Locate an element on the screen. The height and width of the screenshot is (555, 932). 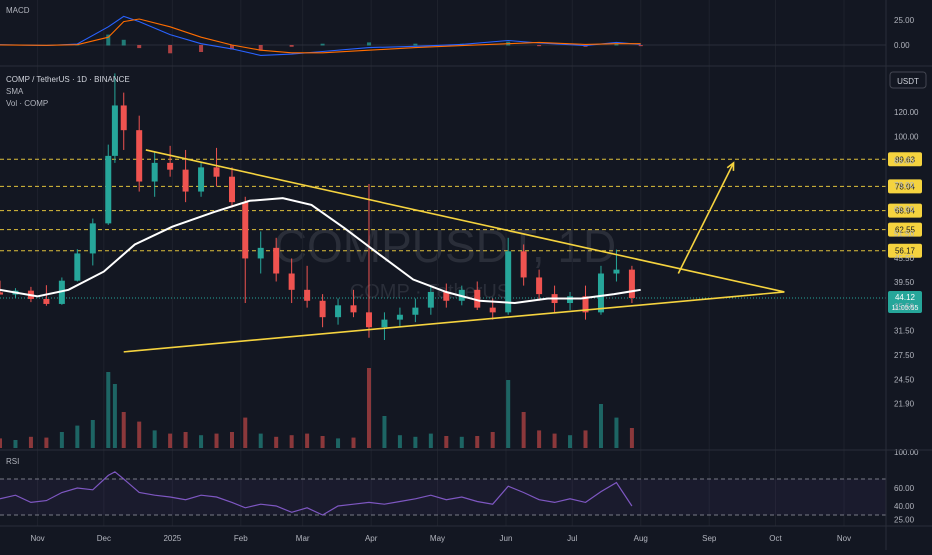
sma-label: SMA is located at coordinates (15, 91).